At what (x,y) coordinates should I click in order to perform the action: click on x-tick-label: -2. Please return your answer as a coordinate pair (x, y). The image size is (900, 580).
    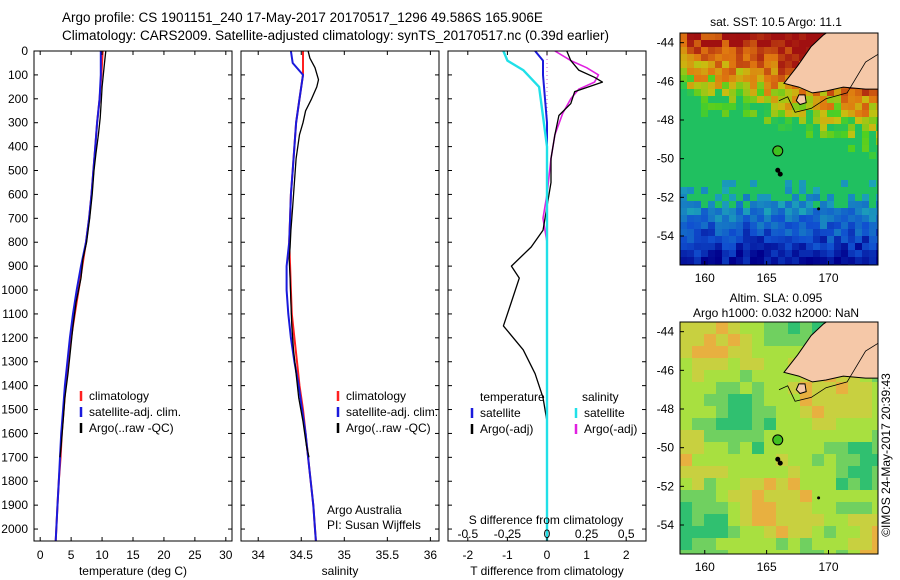
    Looking at the image, I should click on (467, 555).